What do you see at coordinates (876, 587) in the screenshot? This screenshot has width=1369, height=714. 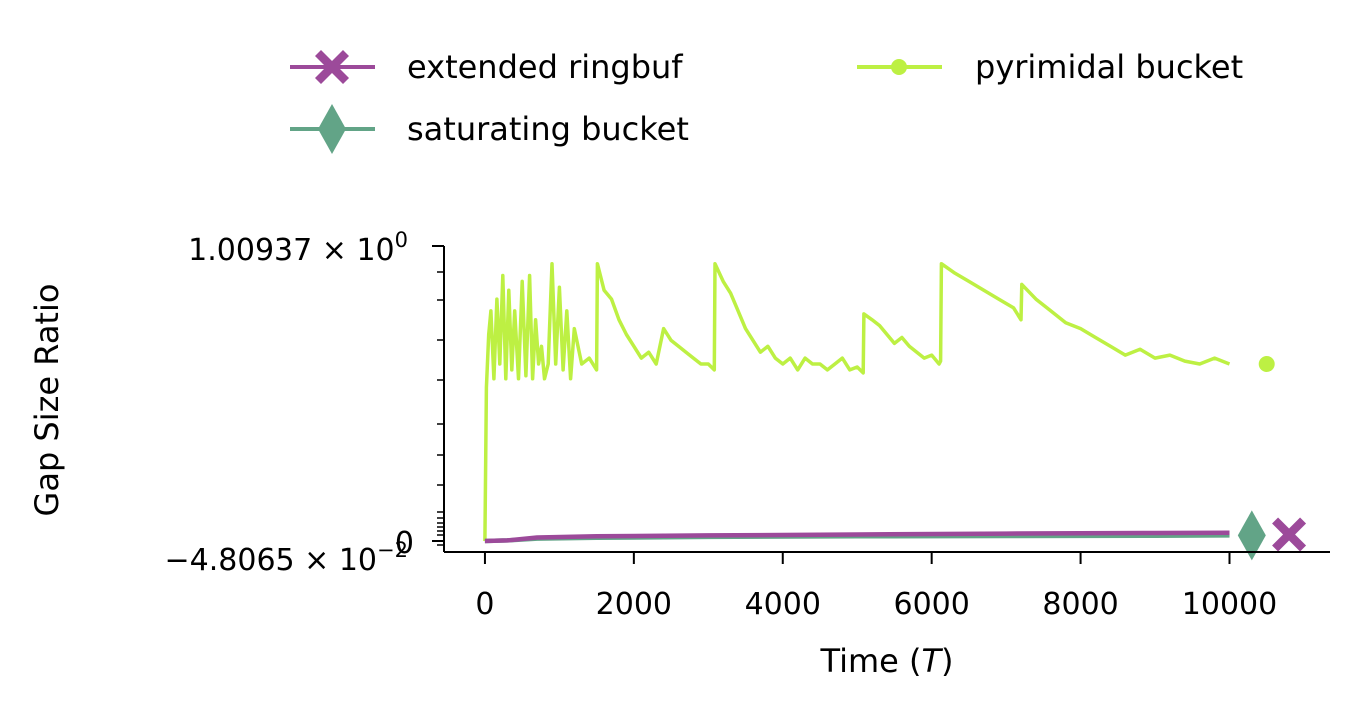 I see `x-axis-ticks: 0 2000 4000 6000 8000 10000` at bounding box center [876, 587].